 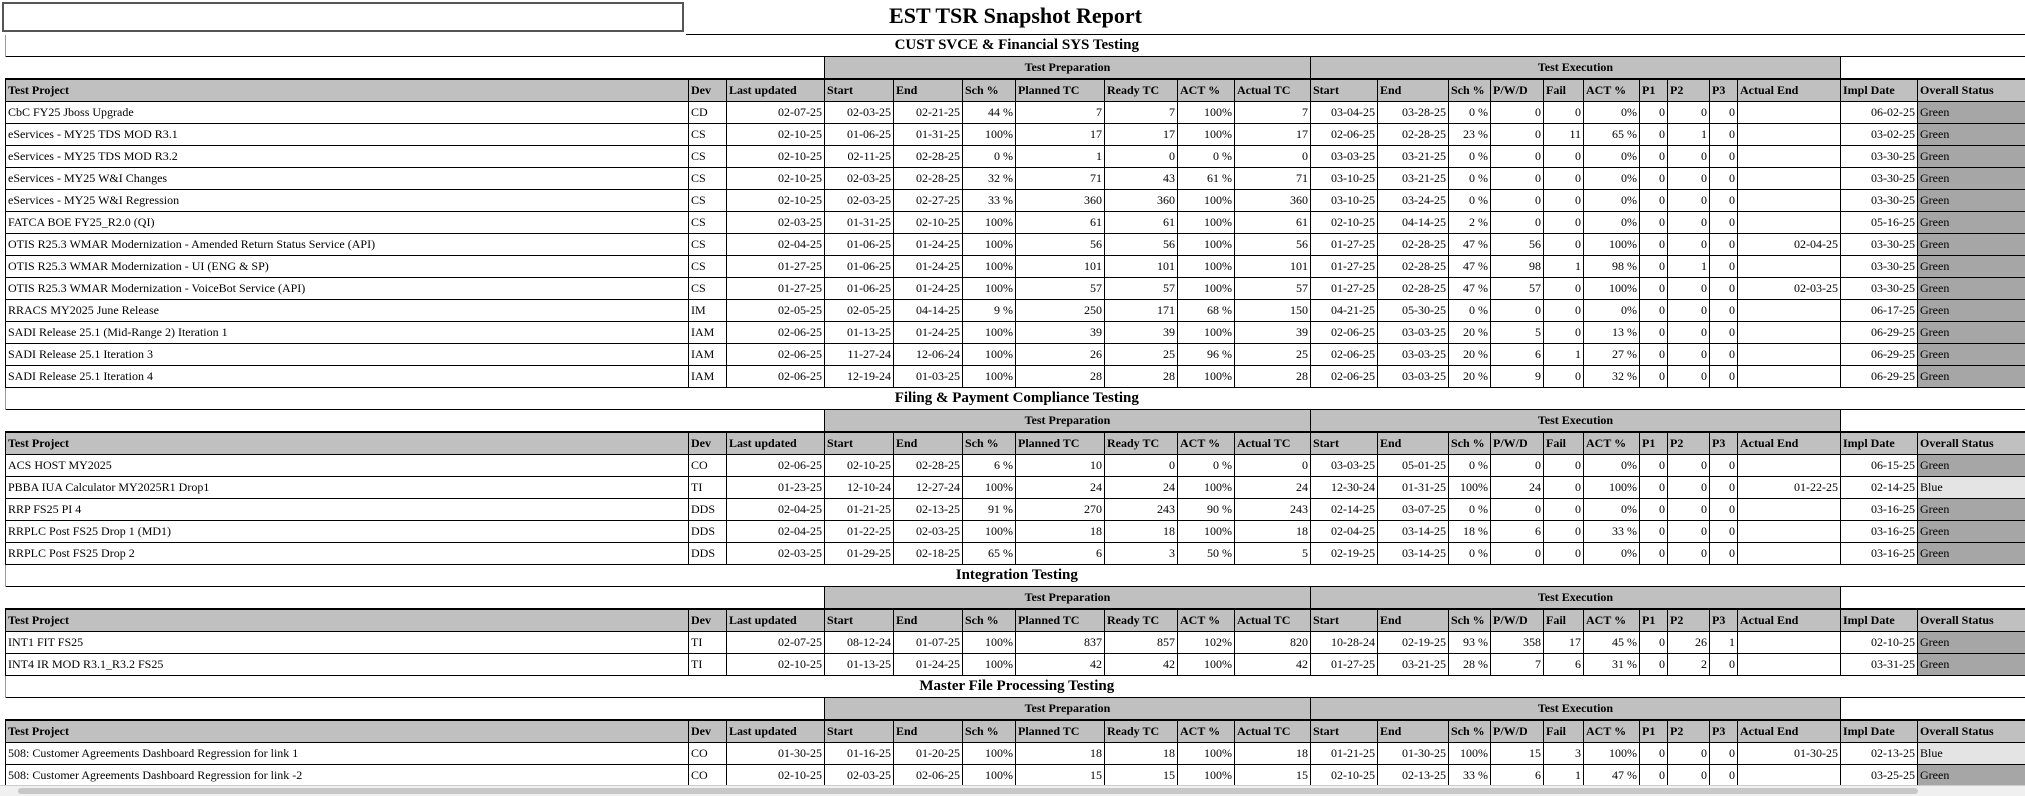 What do you see at coordinates (928, 465) in the screenshot?
I see `data-cell: 02-28-25` at bounding box center [928, 465].